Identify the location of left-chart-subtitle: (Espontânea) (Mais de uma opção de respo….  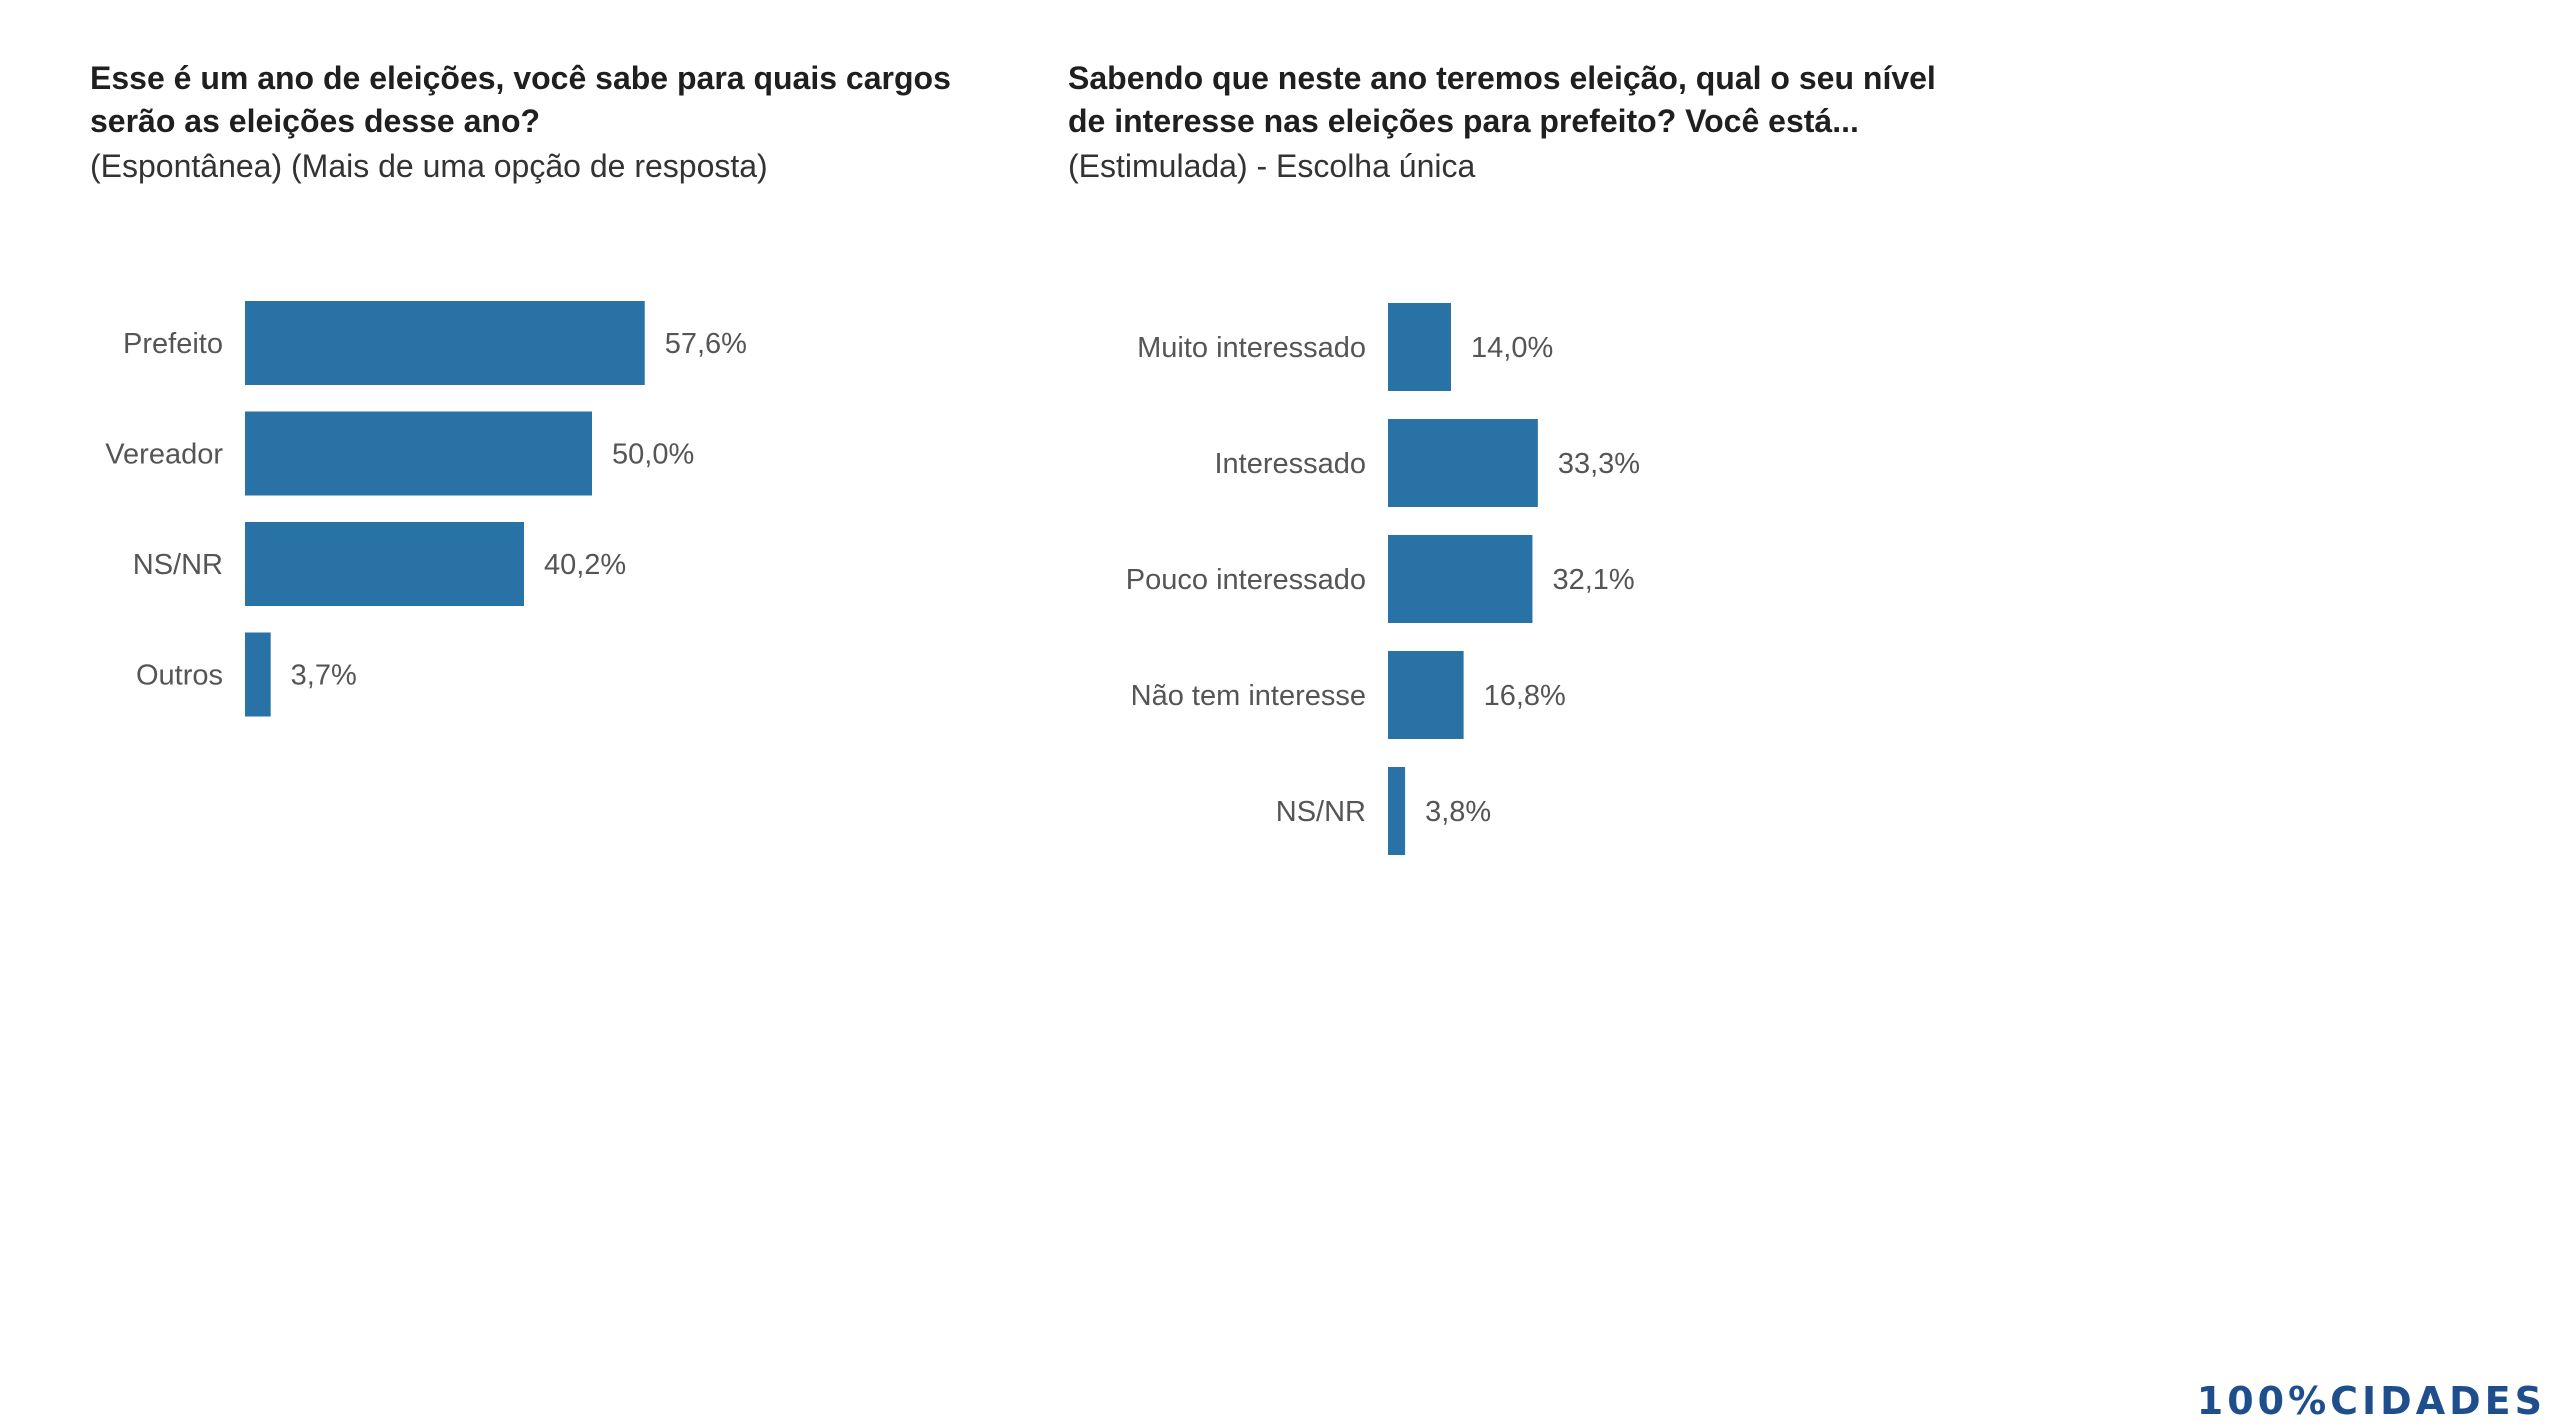
(429, 166).